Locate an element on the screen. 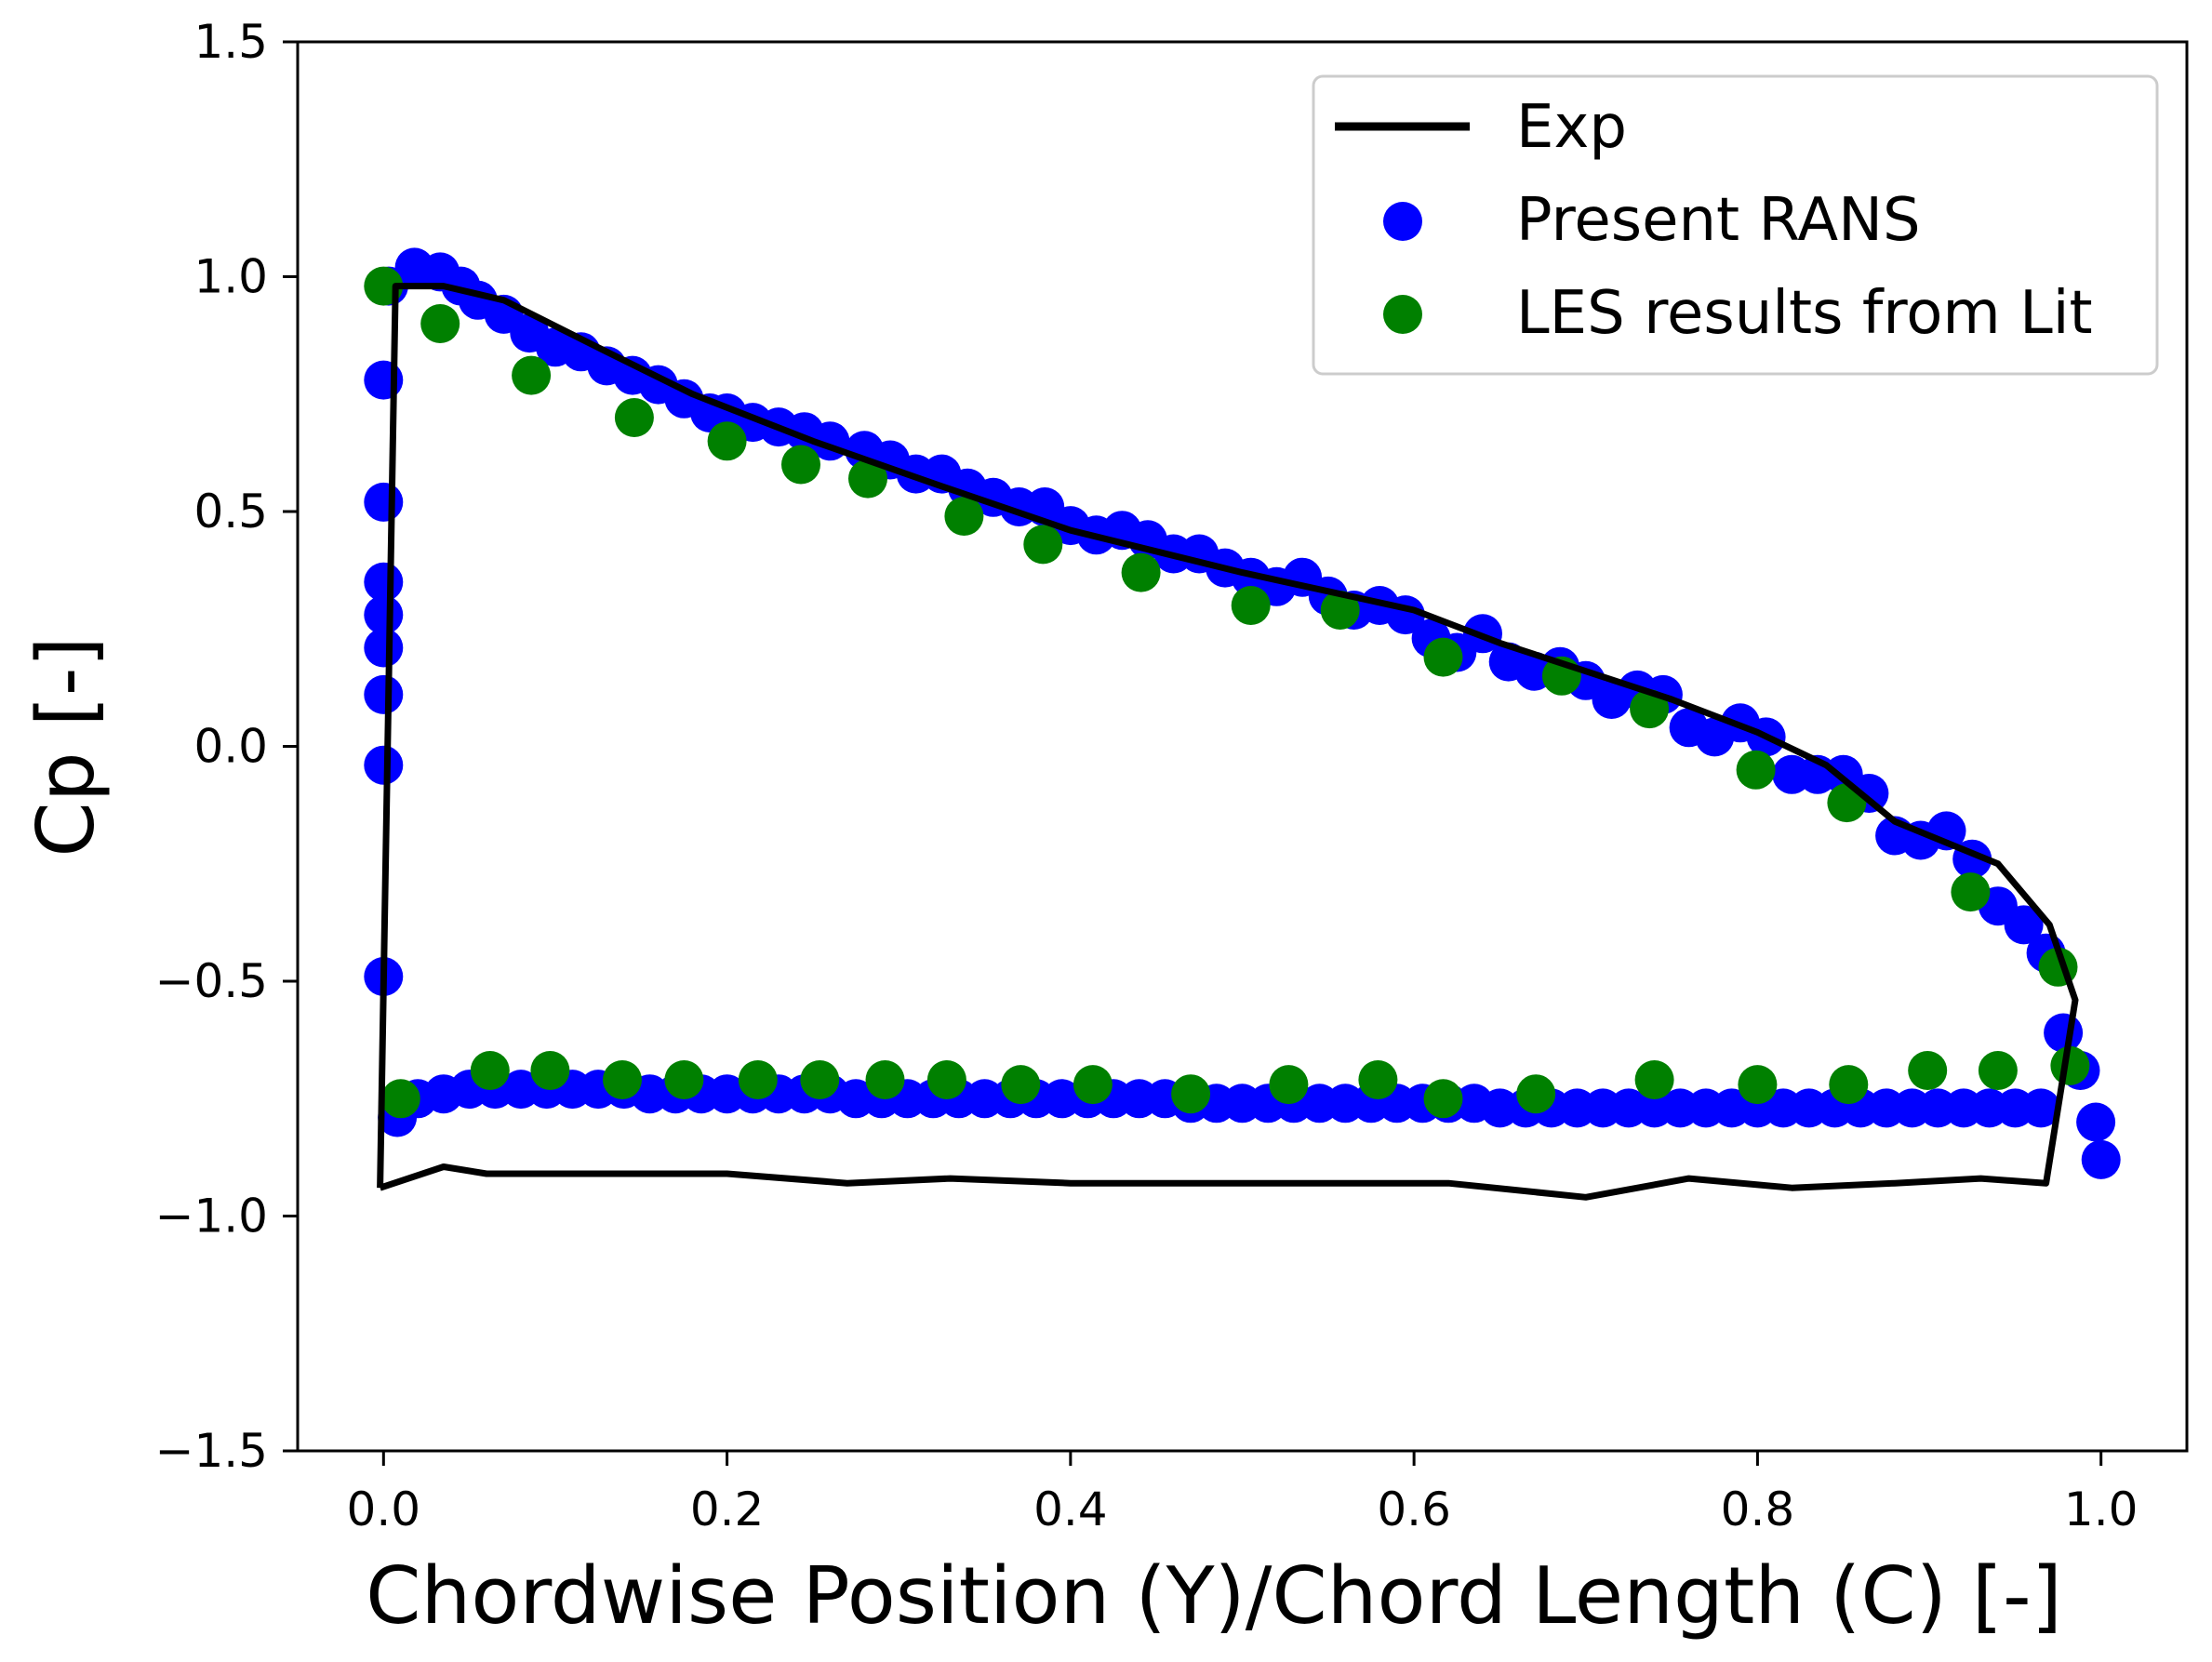 The width and height of the screenshot is (2212, 1662). y-tick-label: 1.0 is located at coordinates (230, 277).